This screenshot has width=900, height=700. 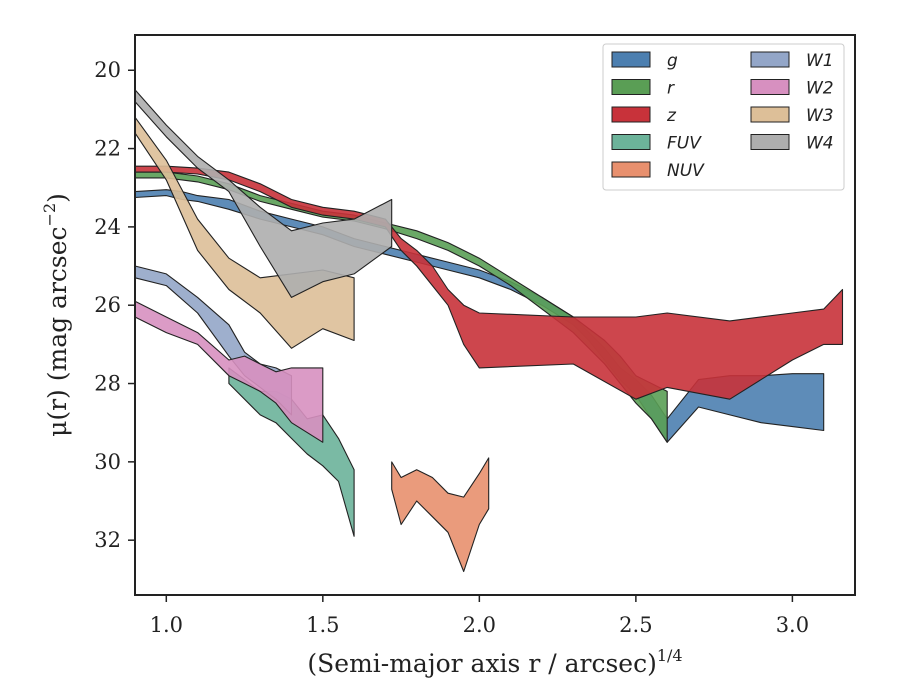 I want to click on legend-label-nuv: NUV, so click(x=686, y=171).